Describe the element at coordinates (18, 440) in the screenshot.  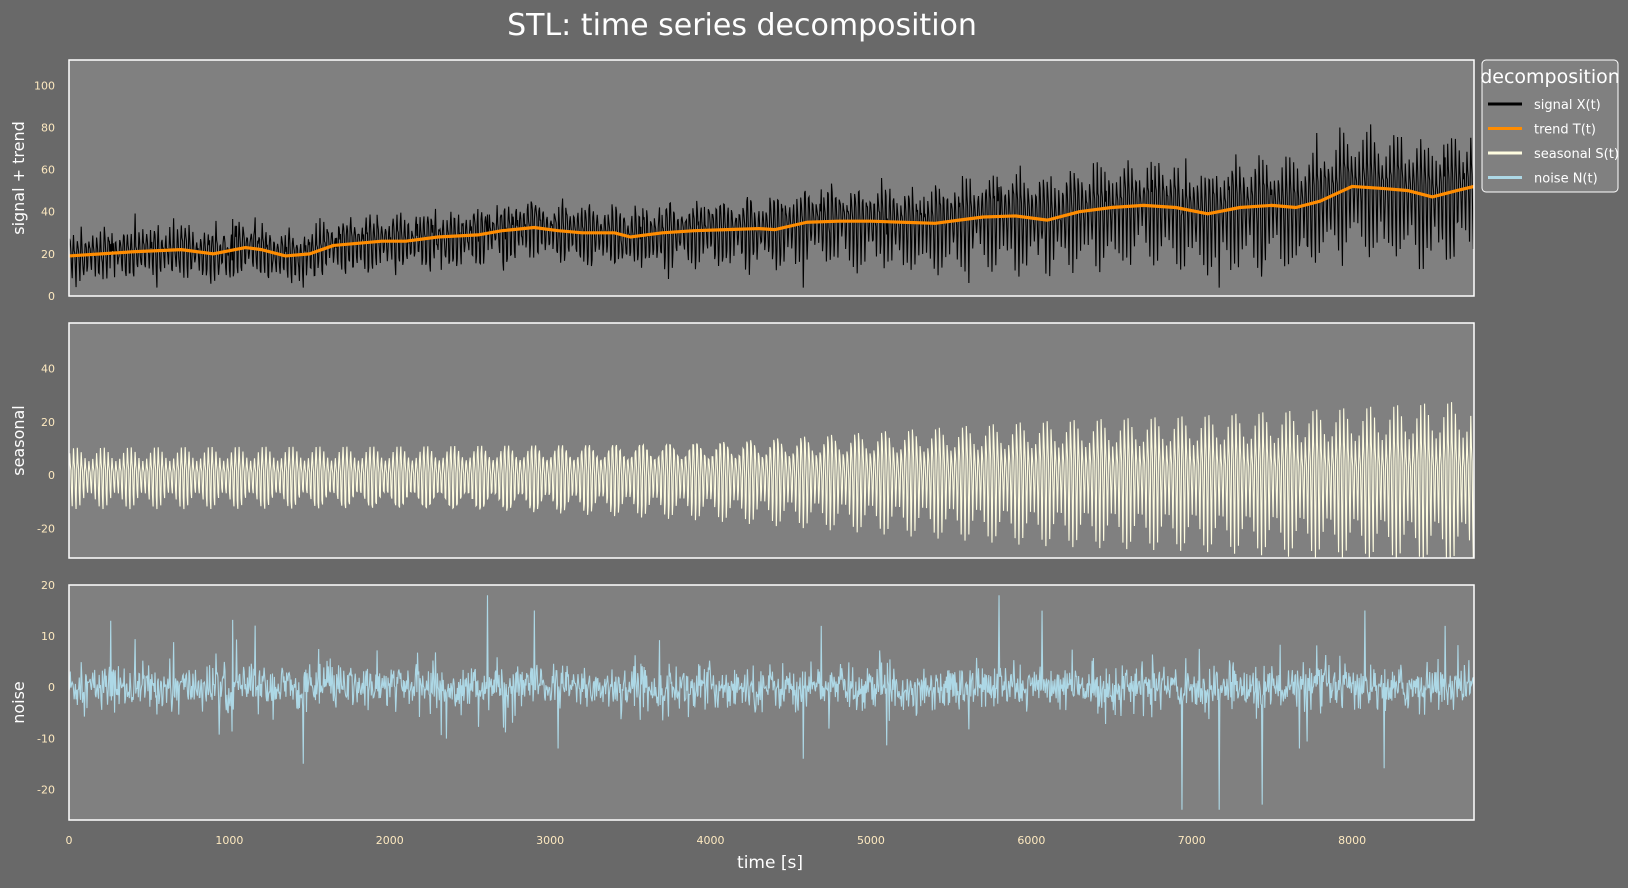
I see `y-axis-label: seasonal` at that location.